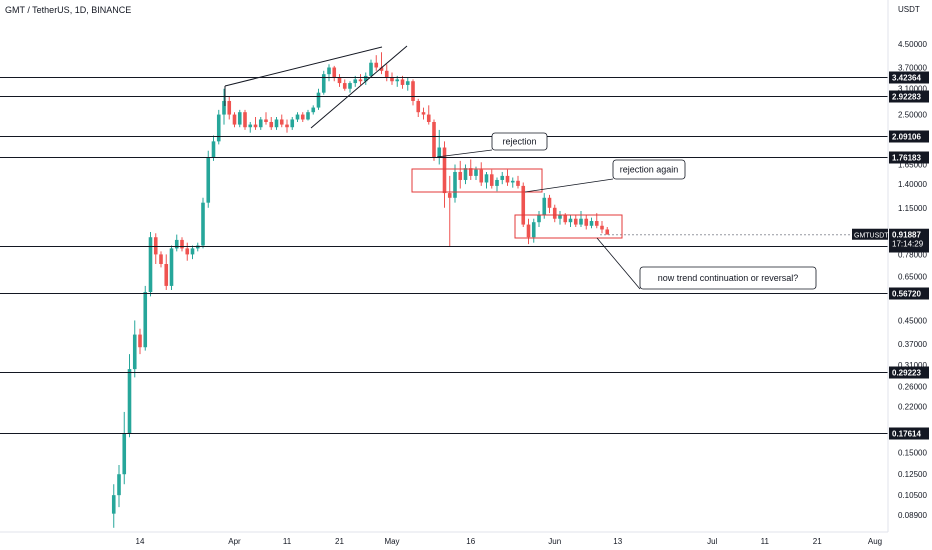 This screenshot has width=932, height=550. Describe the element at coordinates (554, 541) in the screenshot. I see `time-tick-label: Jun` at that location.